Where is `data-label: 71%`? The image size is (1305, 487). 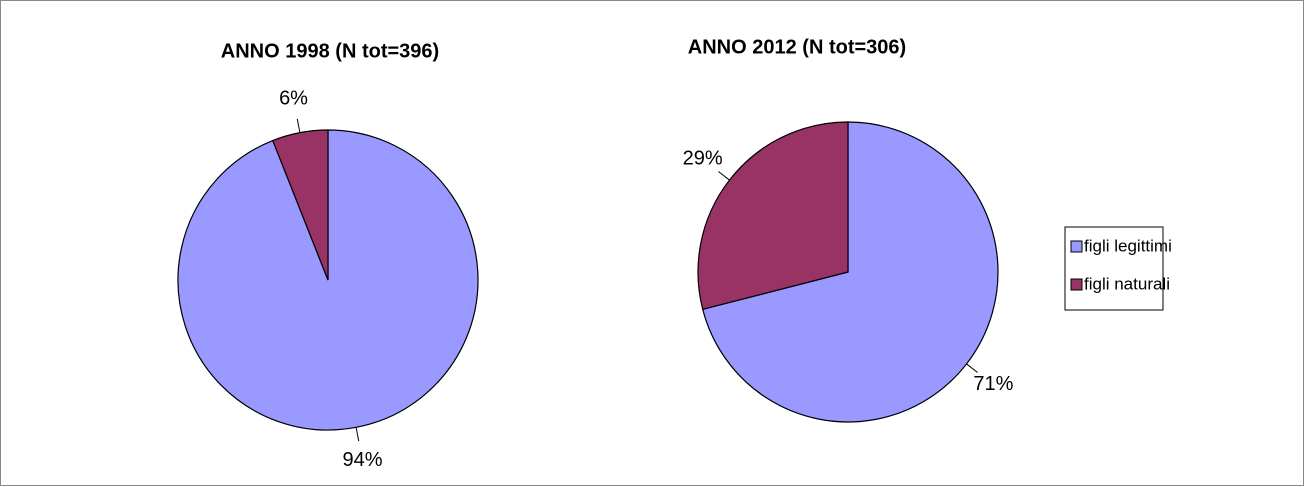 data-label: 71% is located at coordinates (993, 384).